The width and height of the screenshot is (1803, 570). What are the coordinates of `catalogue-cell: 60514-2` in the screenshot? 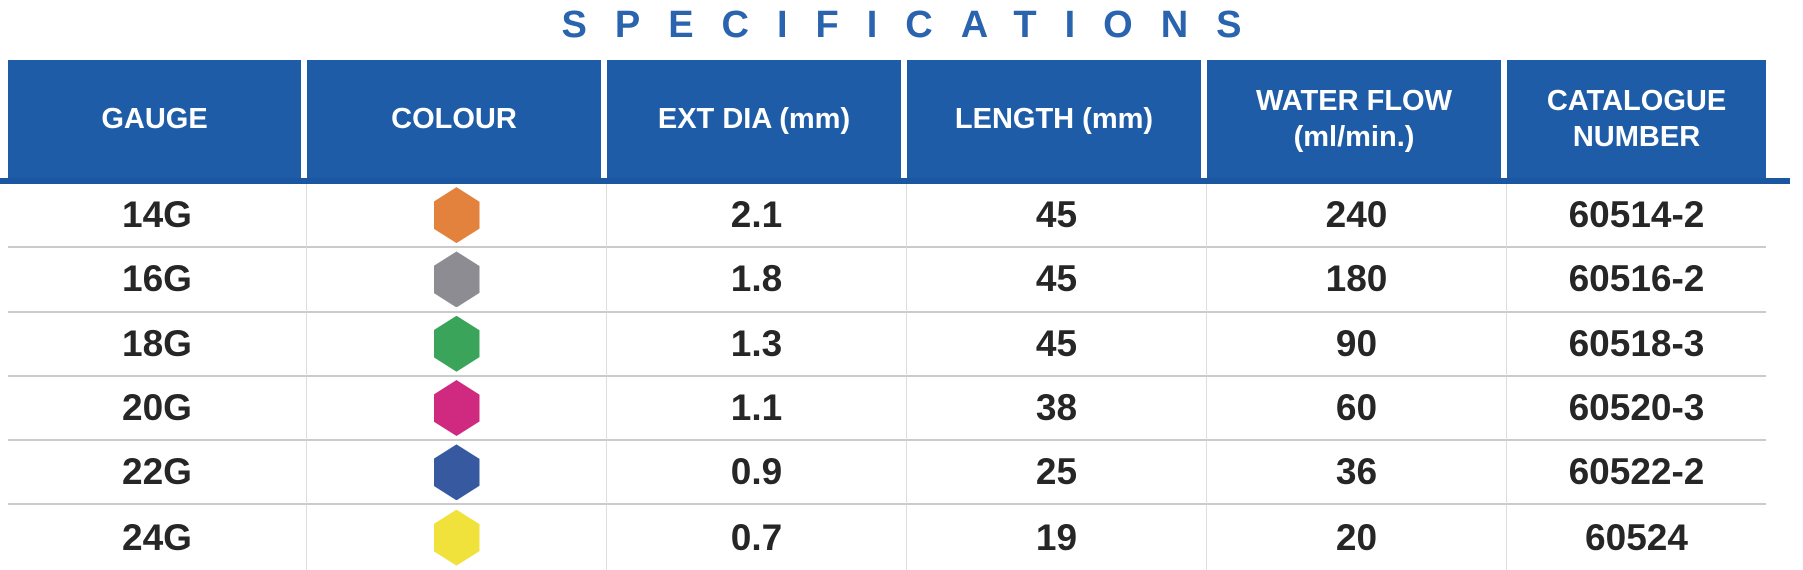 It's located at (1636, 216).